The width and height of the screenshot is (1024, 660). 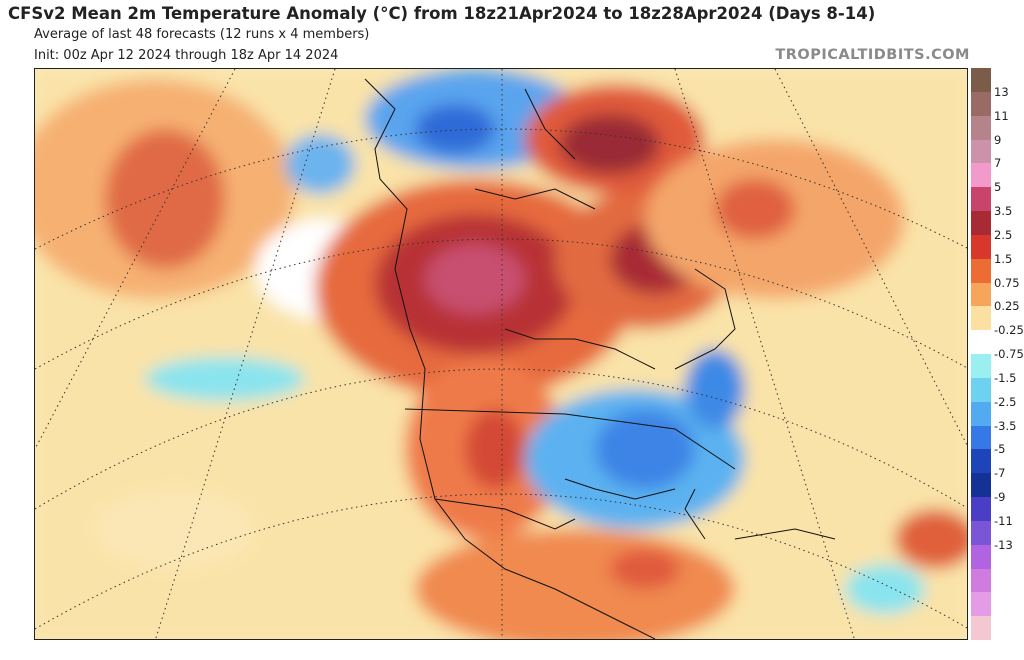 I want to click on colorbar-tick-label: 3.5, so click(x=1003, y=211).